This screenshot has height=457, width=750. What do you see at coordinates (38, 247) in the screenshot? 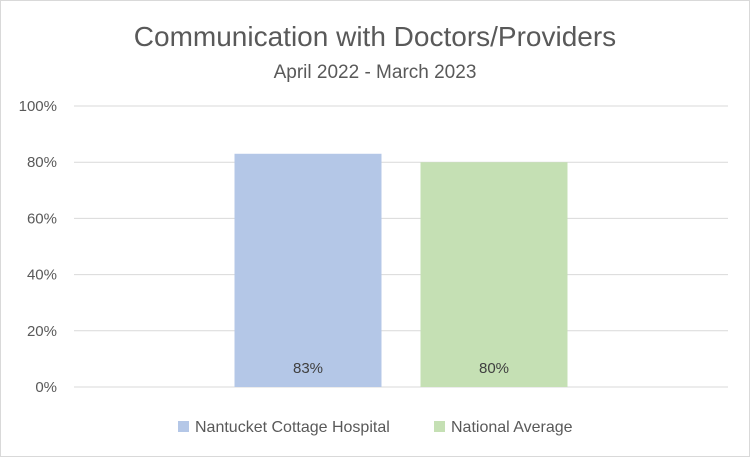
I see `y-axis-ticks: 0% 20% 40% 60% 80% 100%` at bounding box center [38, 247].